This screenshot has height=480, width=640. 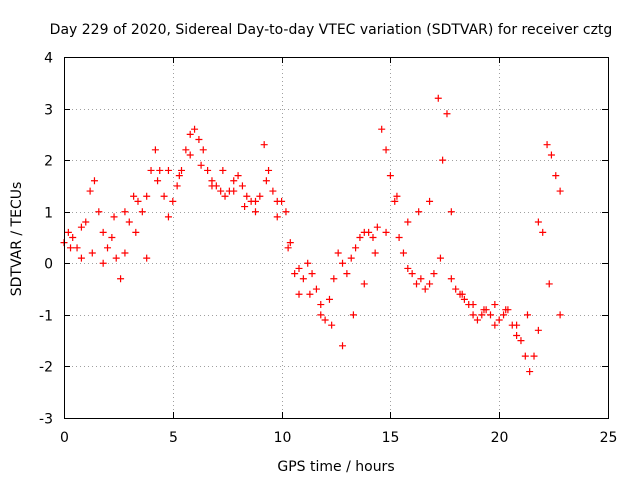 What do you see at coordinates (64, 438) in the screenshot?
I see `x-tick-label: 0` at bounding box center [64, 438].